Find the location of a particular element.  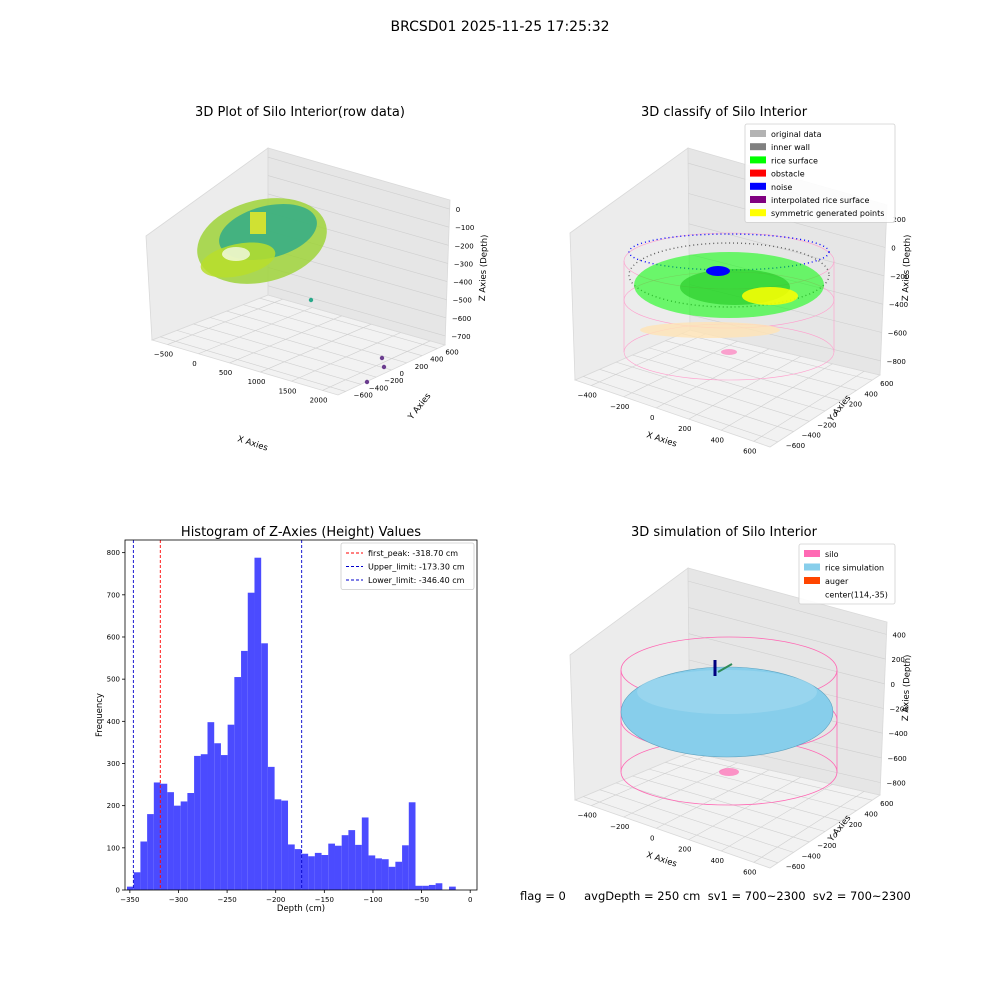

x-tick-label: 0 is located at coordinates (652, 838).